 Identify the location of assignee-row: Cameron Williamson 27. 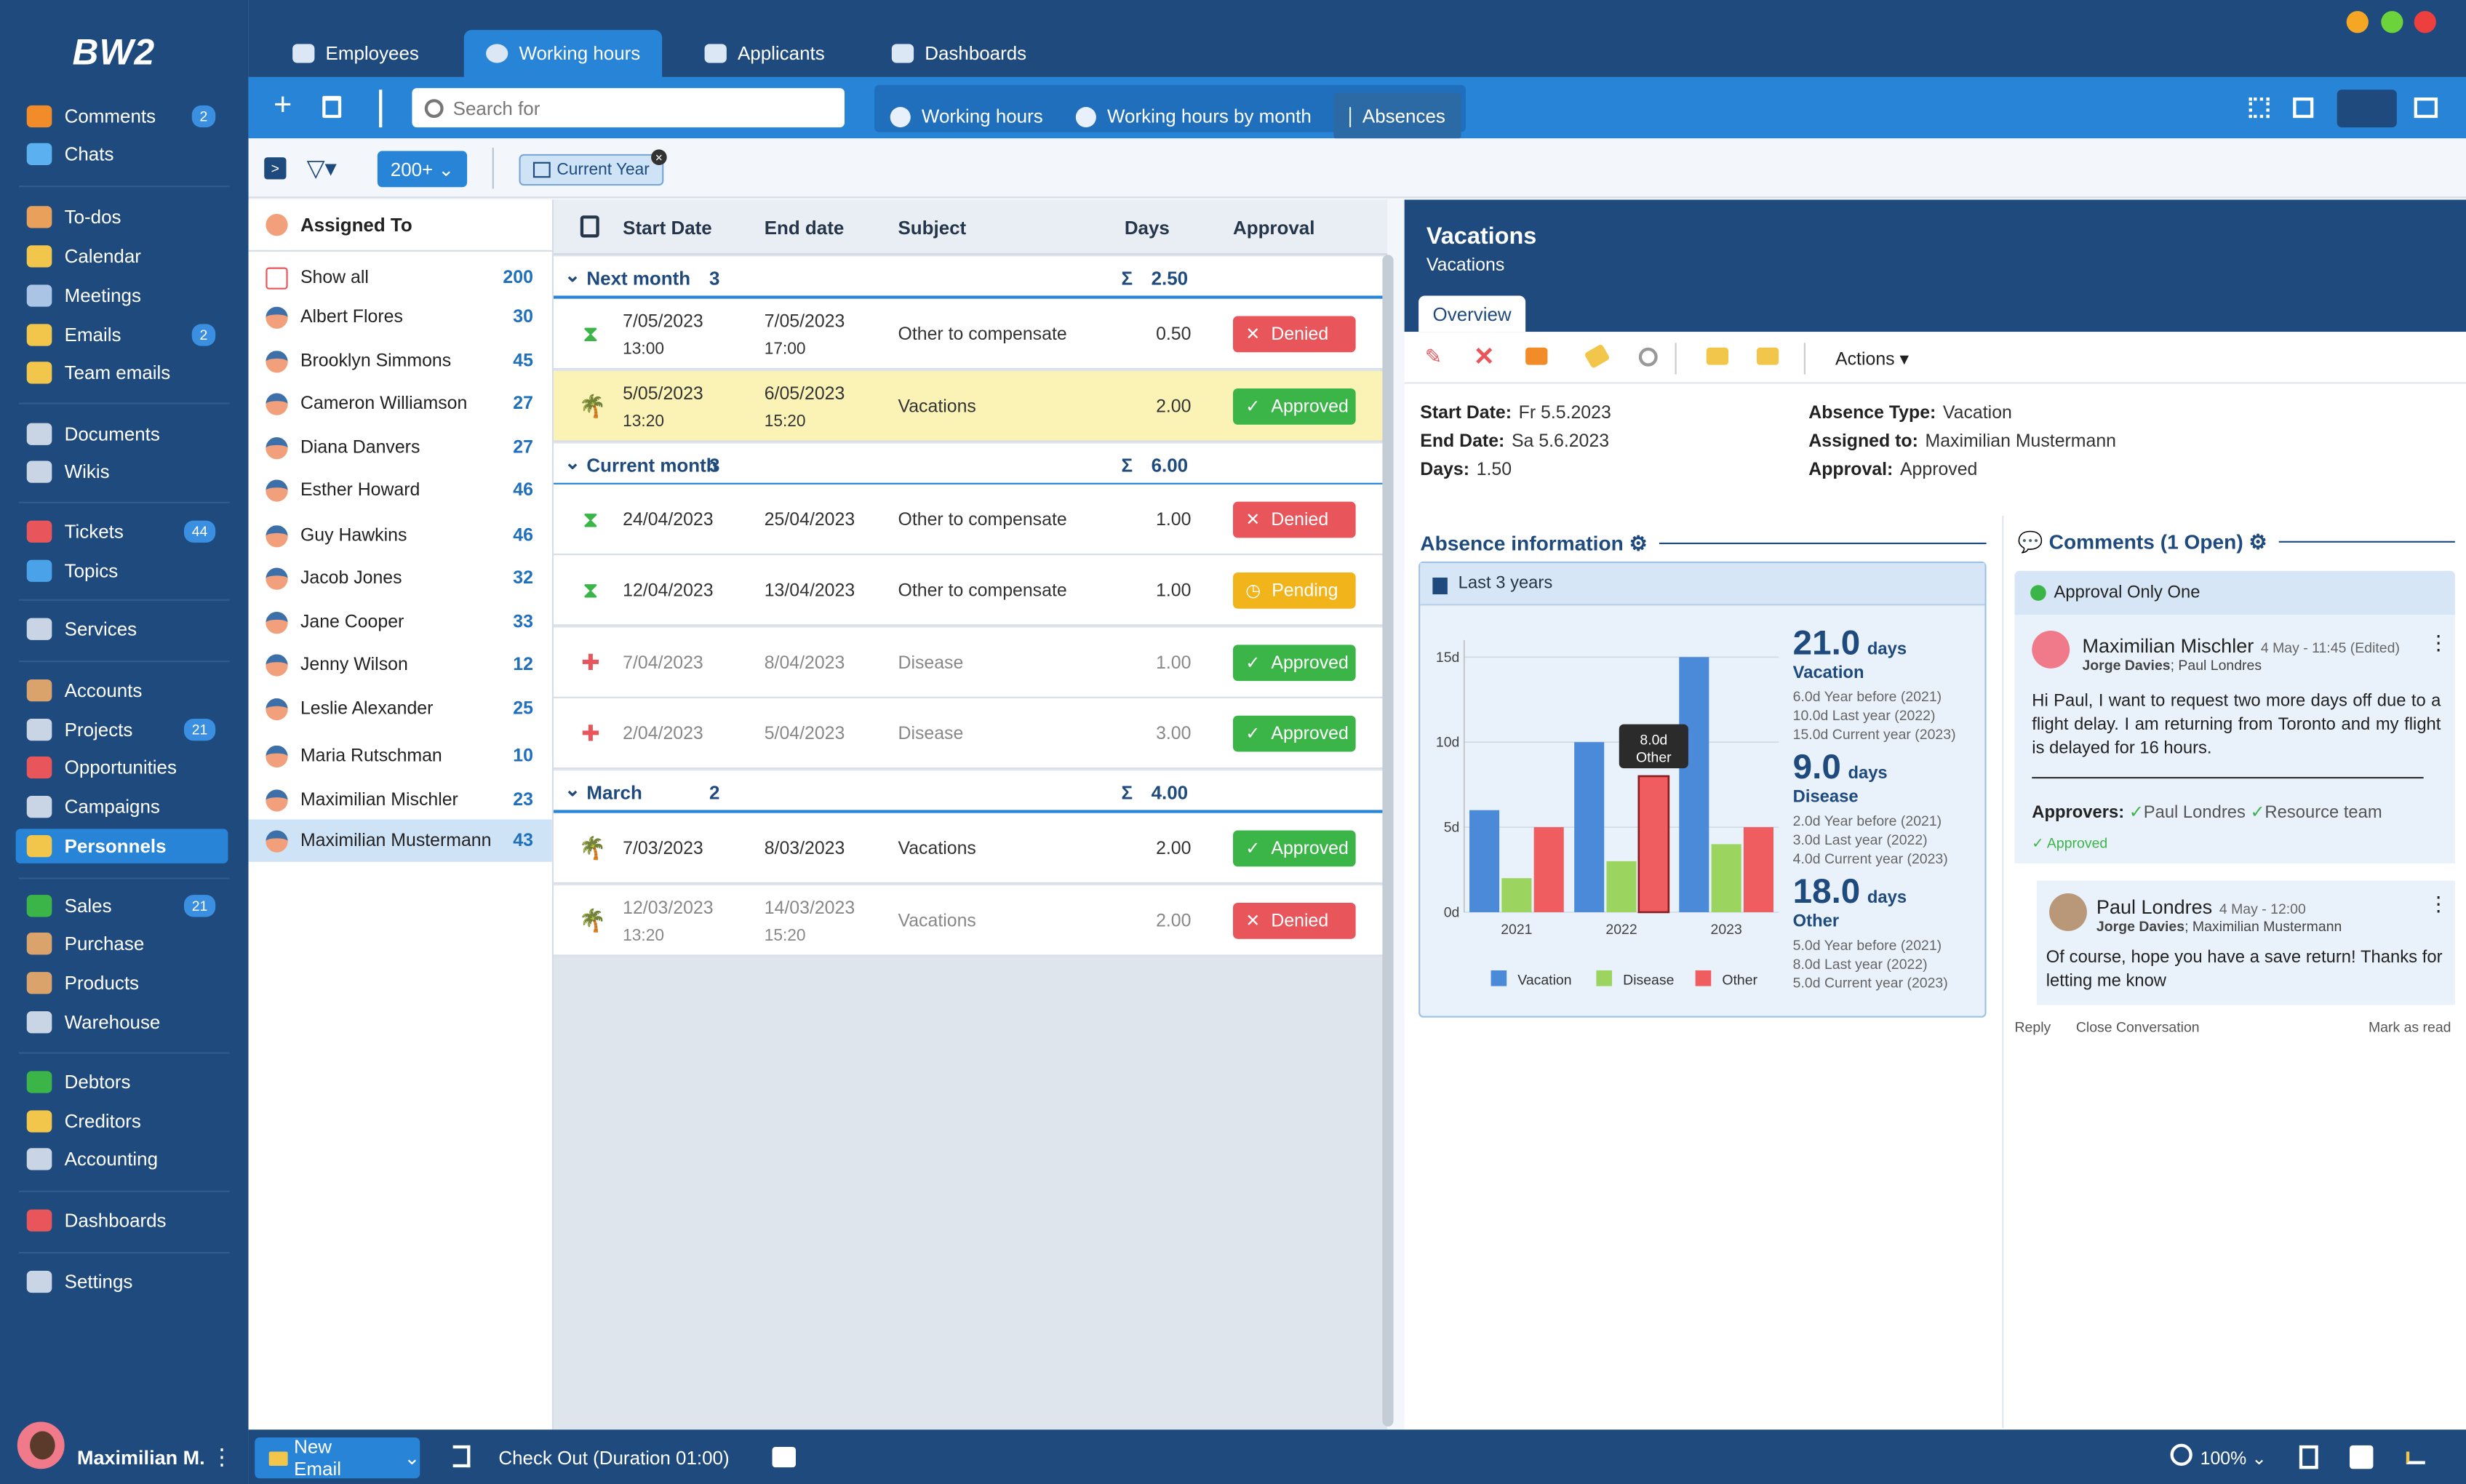
(400, 403).